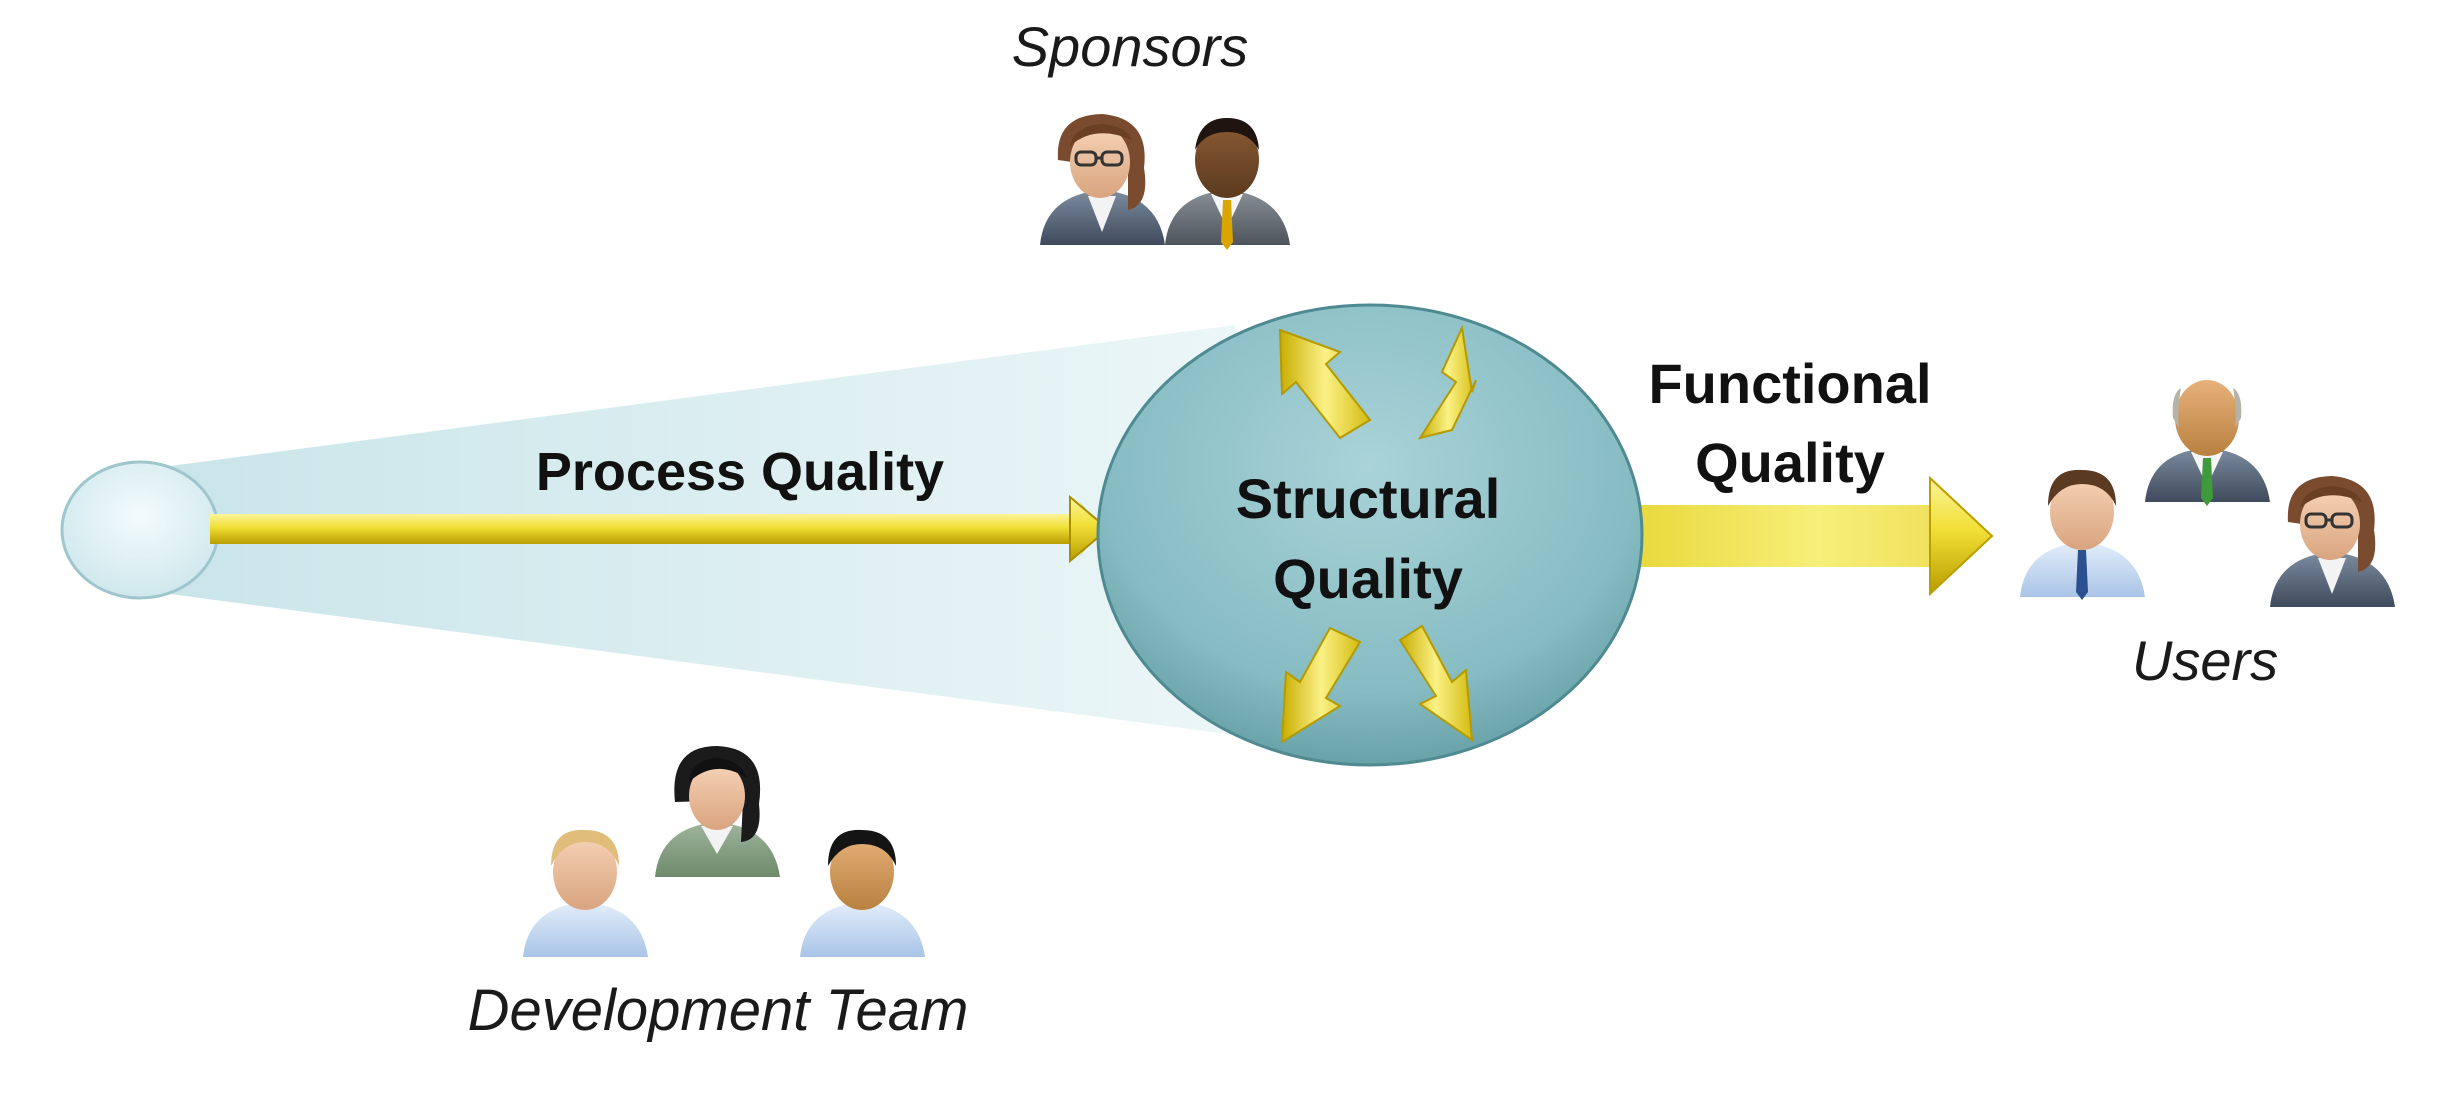 This screenshot has width=2450, height=1095. Describe the element at coordinates (2332, 541) in the screenshot. I see `woman-glasses-icon-users` at that location.